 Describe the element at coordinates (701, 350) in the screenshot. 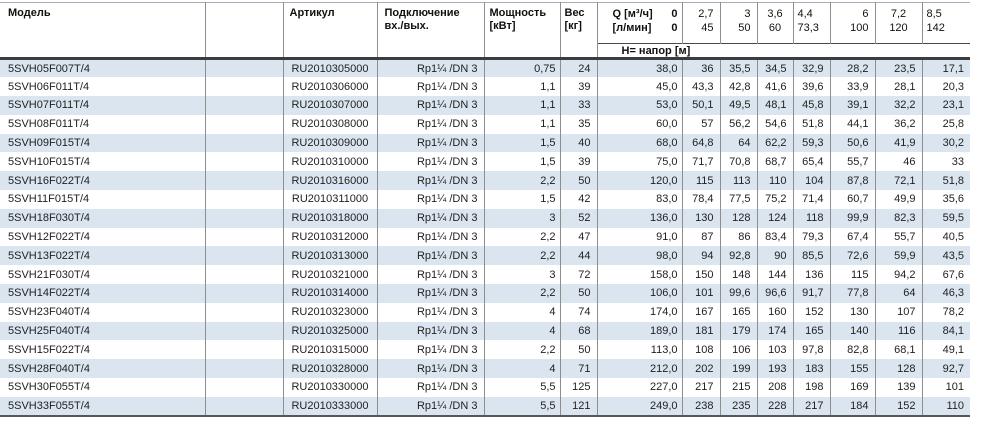

I see `head-cell: 108` at that location.